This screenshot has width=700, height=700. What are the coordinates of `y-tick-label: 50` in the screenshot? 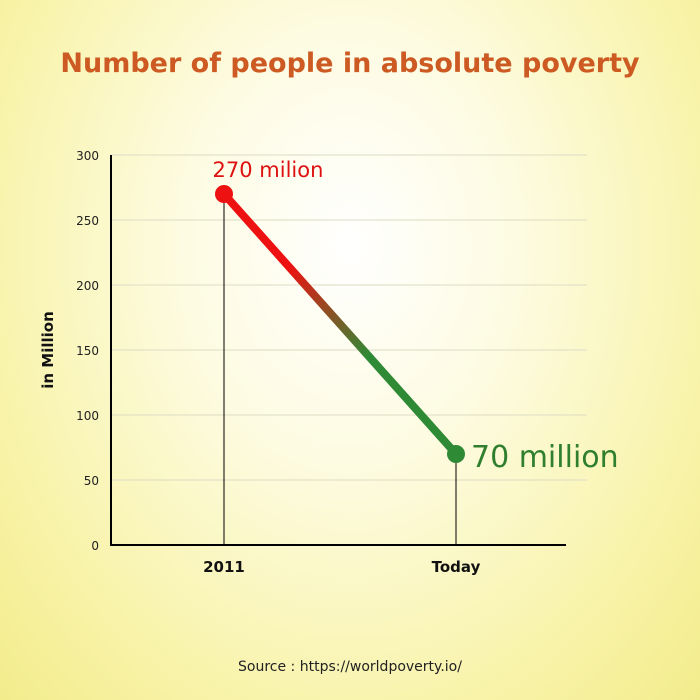 It's located at (91, 481).